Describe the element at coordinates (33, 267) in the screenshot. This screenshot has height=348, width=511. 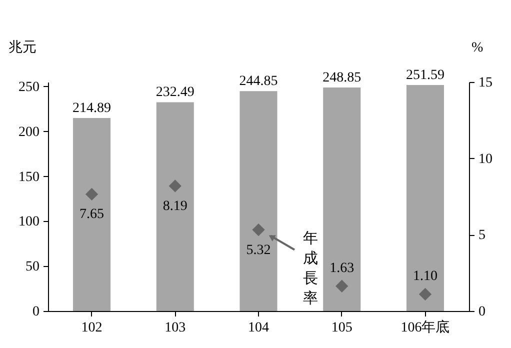
I see `y-tick-label: 50` at that location.